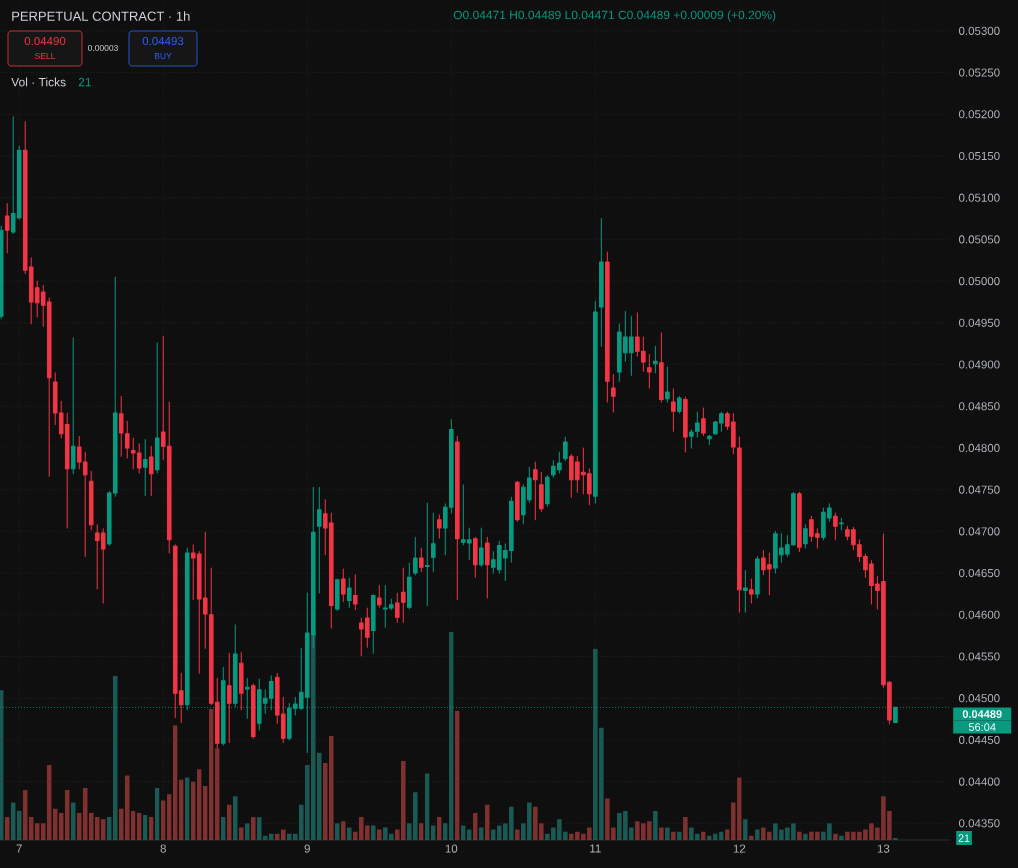 Image resolution: width=1018 pixels, height=868 pixels. Describe the element at coordinates (979, 364) in the screenshot. I see `y-tick-label: 0.04900` at that location.